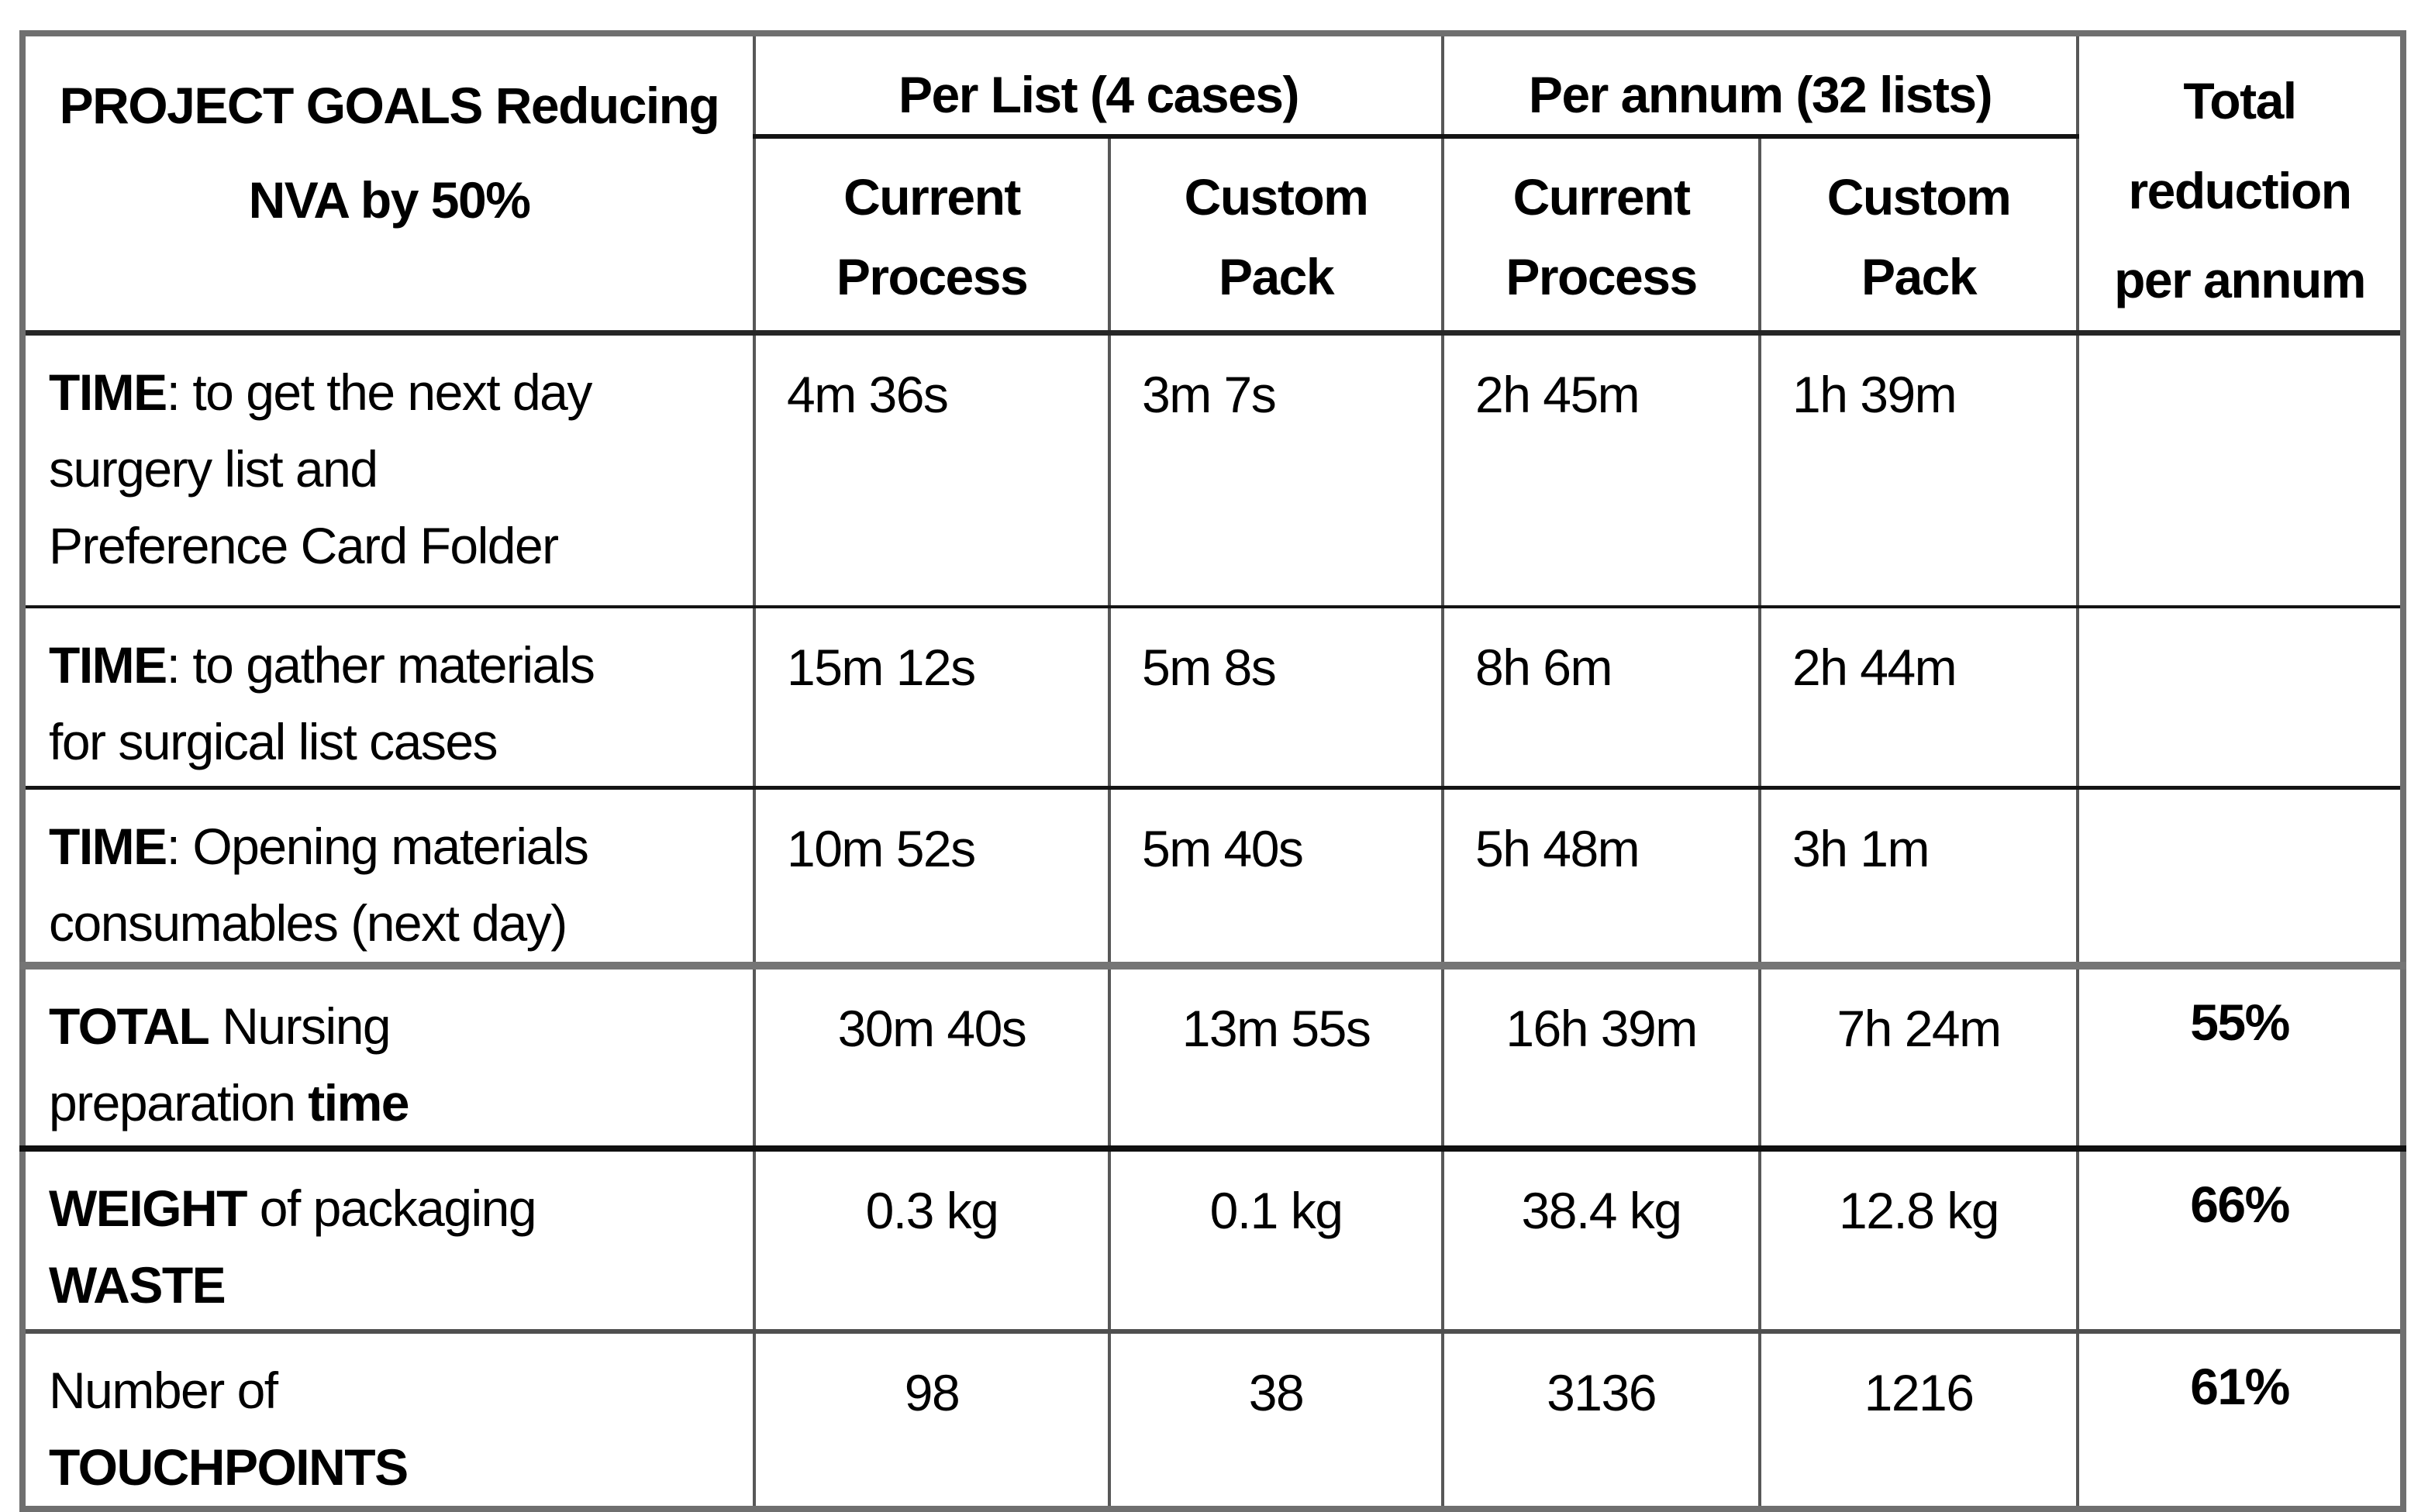  Describe the element at coordinates (1276, 236) in the screenshot. I see `subheader-per-list-custom-pack: Custom Pack` at that location.